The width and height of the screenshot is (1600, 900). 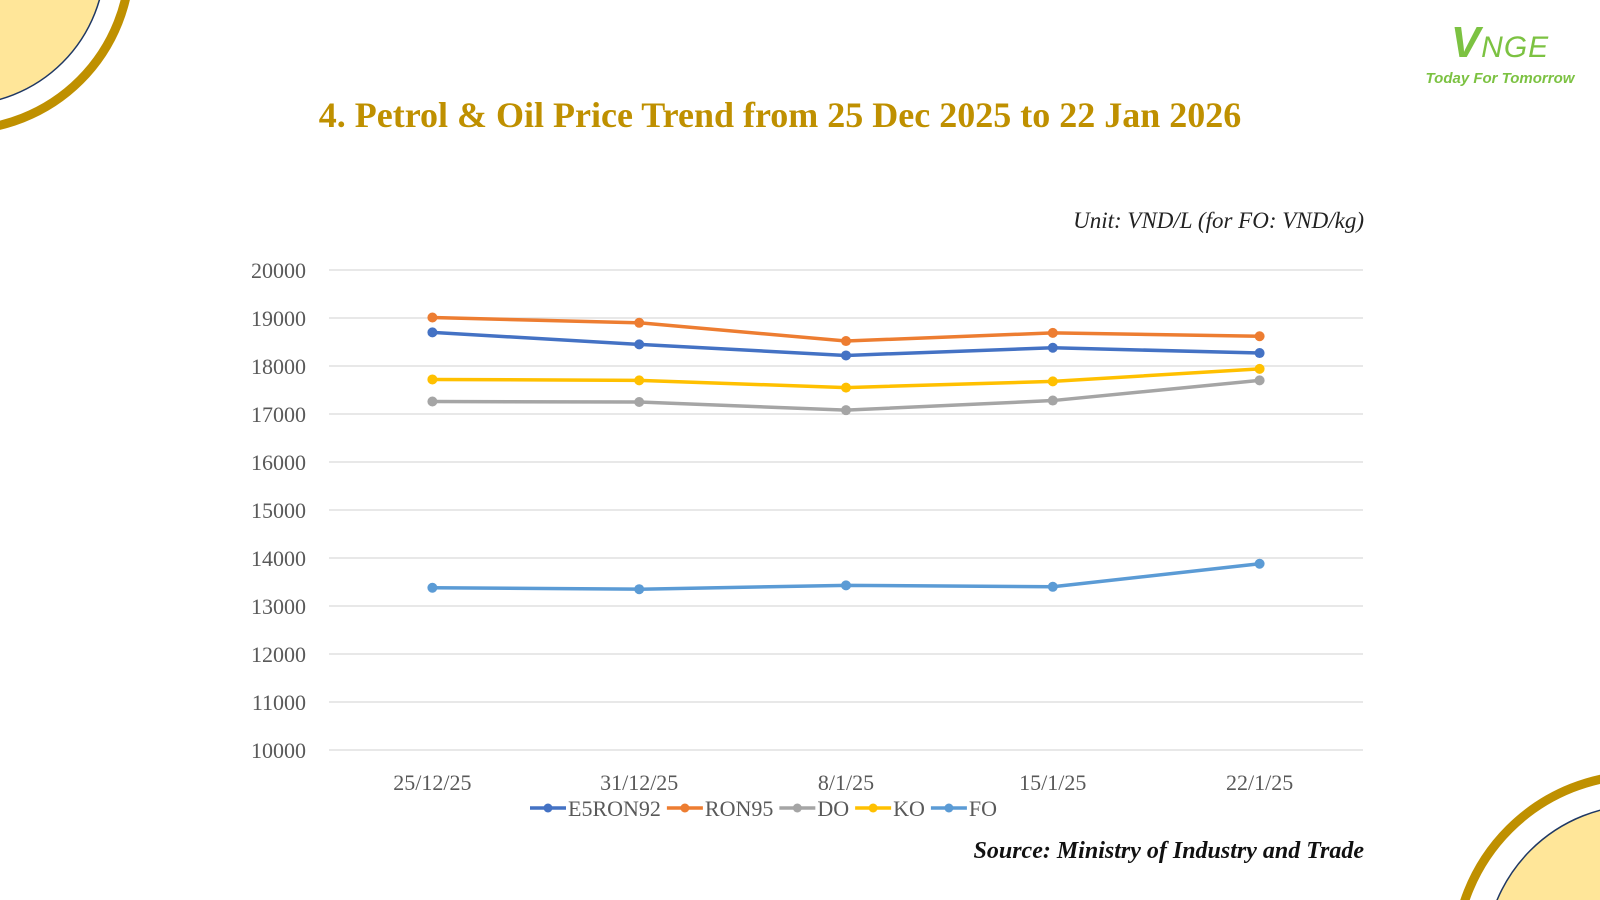 I want to click on source-note: Source: Ministry of Industry and Trade, so click(x=1169, y=851).